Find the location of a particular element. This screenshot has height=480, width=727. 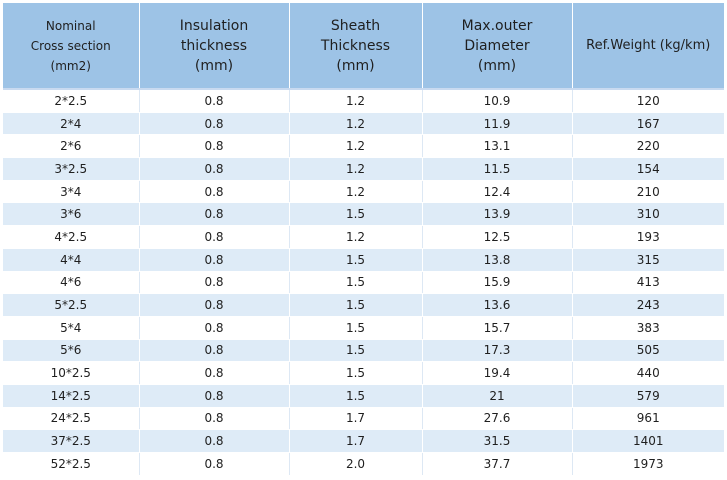

cell-ref-weight: 1973 is located at coordinates (647, 464).